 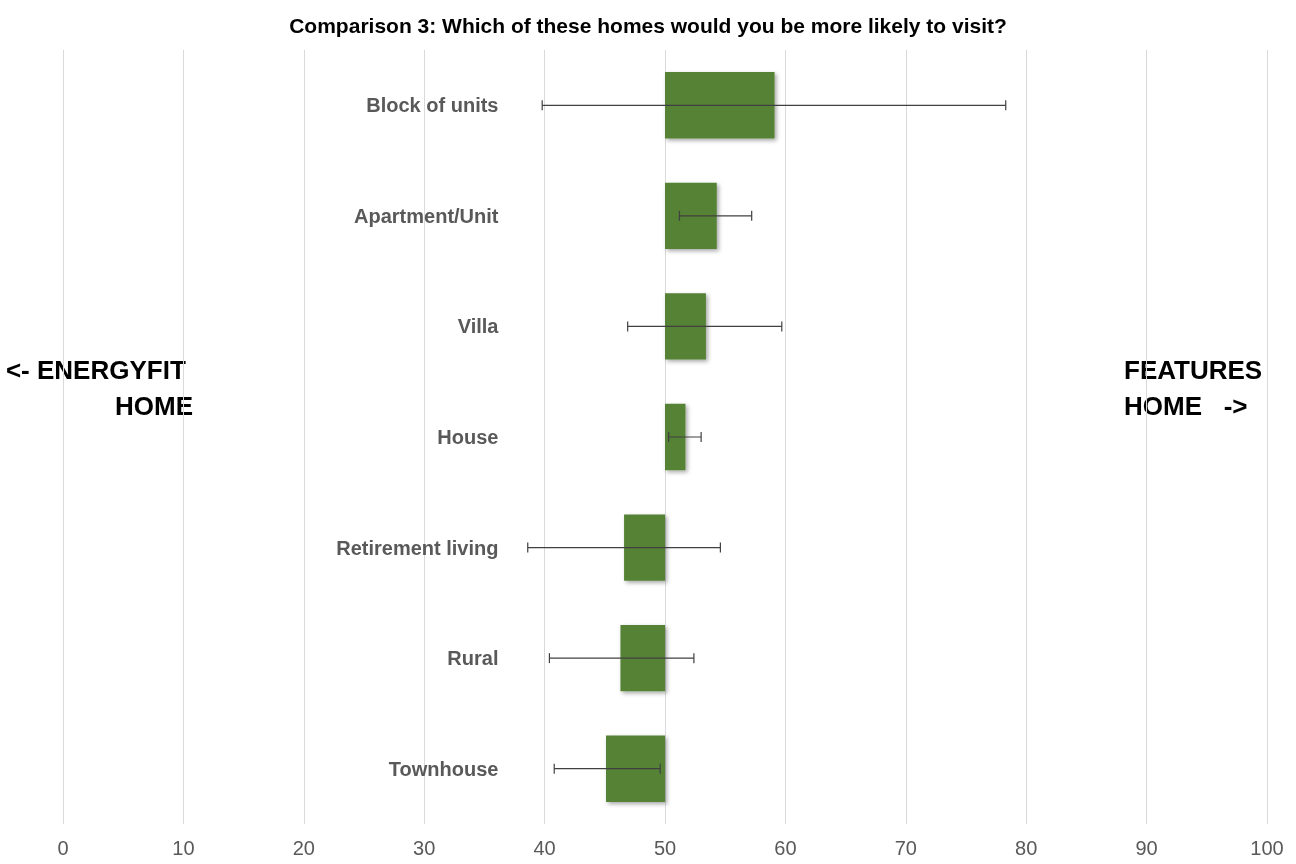 I want to click on x-tick-label: 0, so click(x=63, y=848).